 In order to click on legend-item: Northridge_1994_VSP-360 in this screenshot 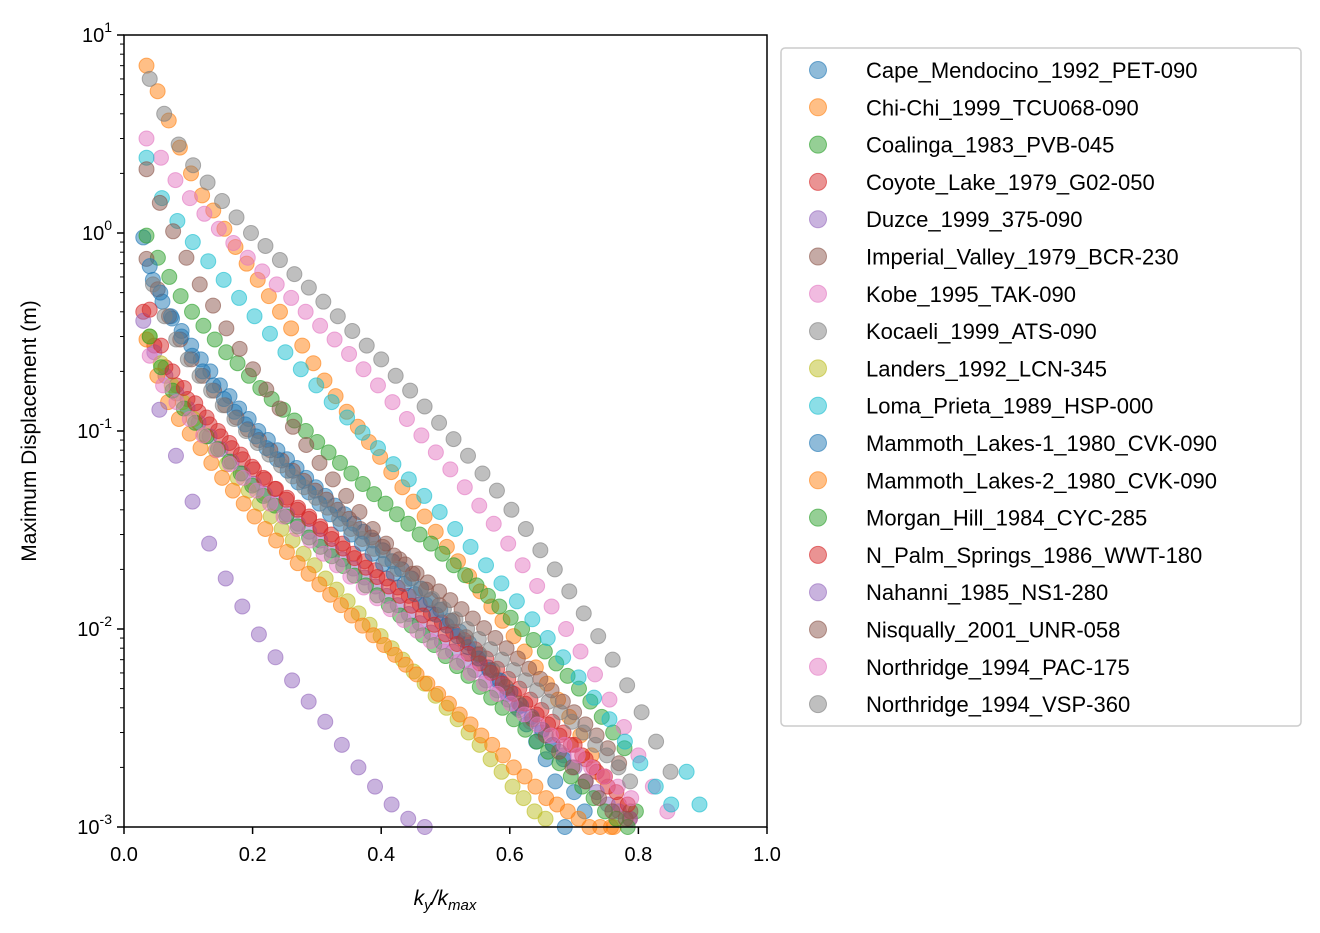, I will do `click(969, 704)`.